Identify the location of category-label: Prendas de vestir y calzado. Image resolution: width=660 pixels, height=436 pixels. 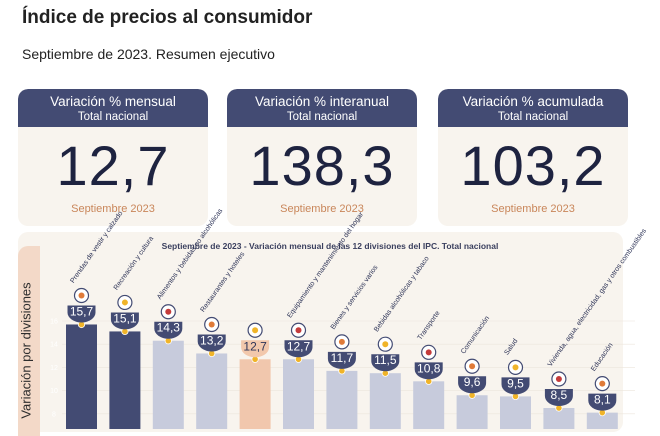
(96, 247).